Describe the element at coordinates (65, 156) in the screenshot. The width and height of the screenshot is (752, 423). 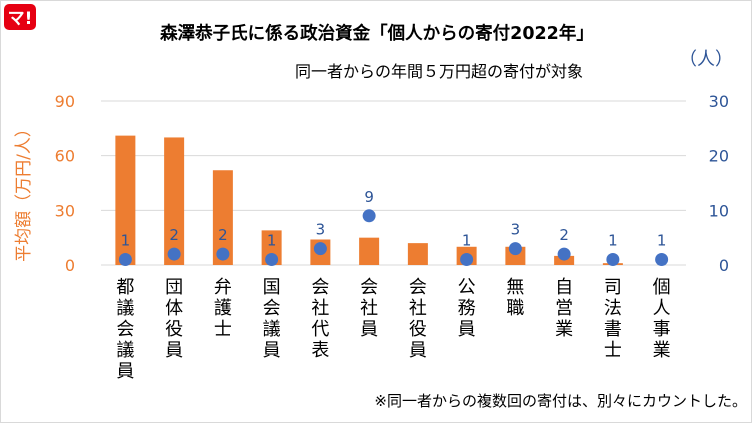
I see `left-axis-tick-label: 60` at that location.